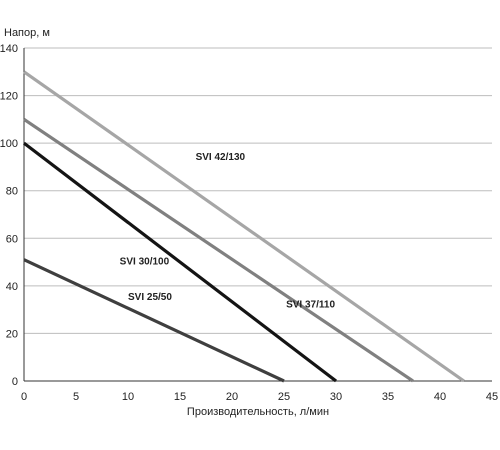 Image resolution: width=500 pixels, height=450 pixels. Describe the element at coordinates (128, 397) in the screenshot. I see `x-tick-label: 10` at that location.